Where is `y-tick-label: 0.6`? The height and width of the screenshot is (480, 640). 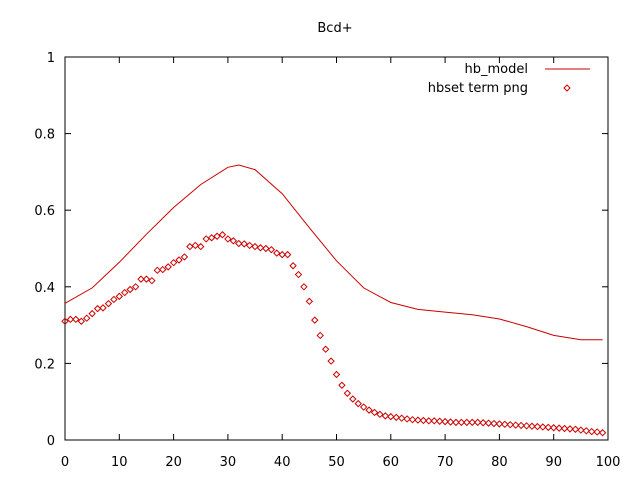
y-tick-label: 0.6 is located at coordinates (44, 211).